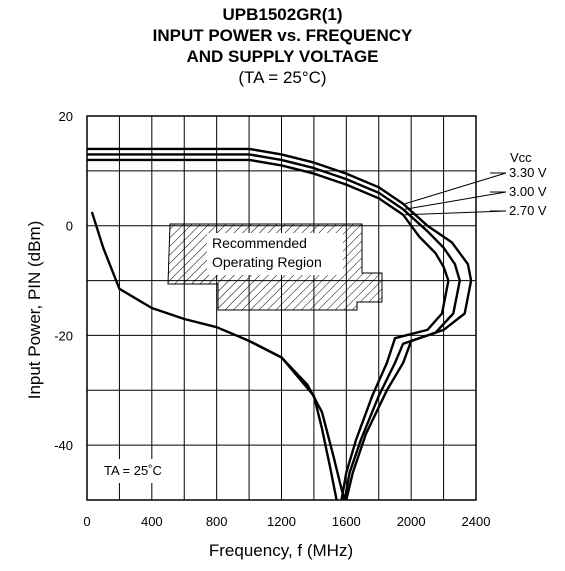 The width and height of the screenshot is (565, 571). What do you see at coordinates (259, 243) in the screenshot?
I see `region-label-line1: Recommended` at bounding box center [259, 243].